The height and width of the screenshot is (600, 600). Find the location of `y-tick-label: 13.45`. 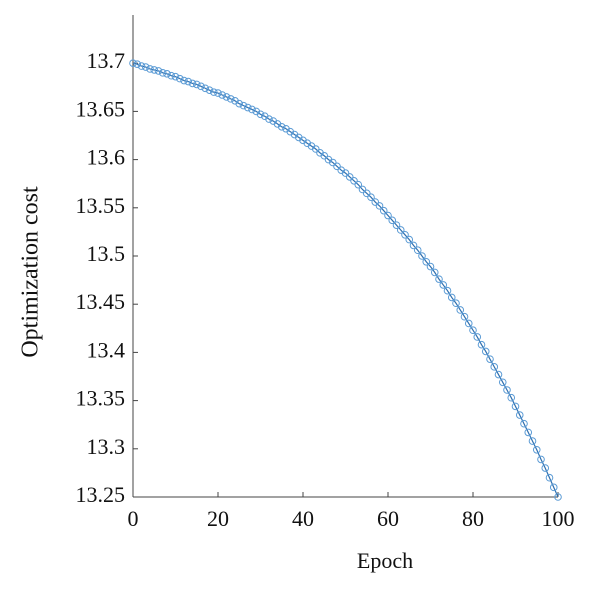

y-tick-label: 13.45 is located at coordinates (101, 301).